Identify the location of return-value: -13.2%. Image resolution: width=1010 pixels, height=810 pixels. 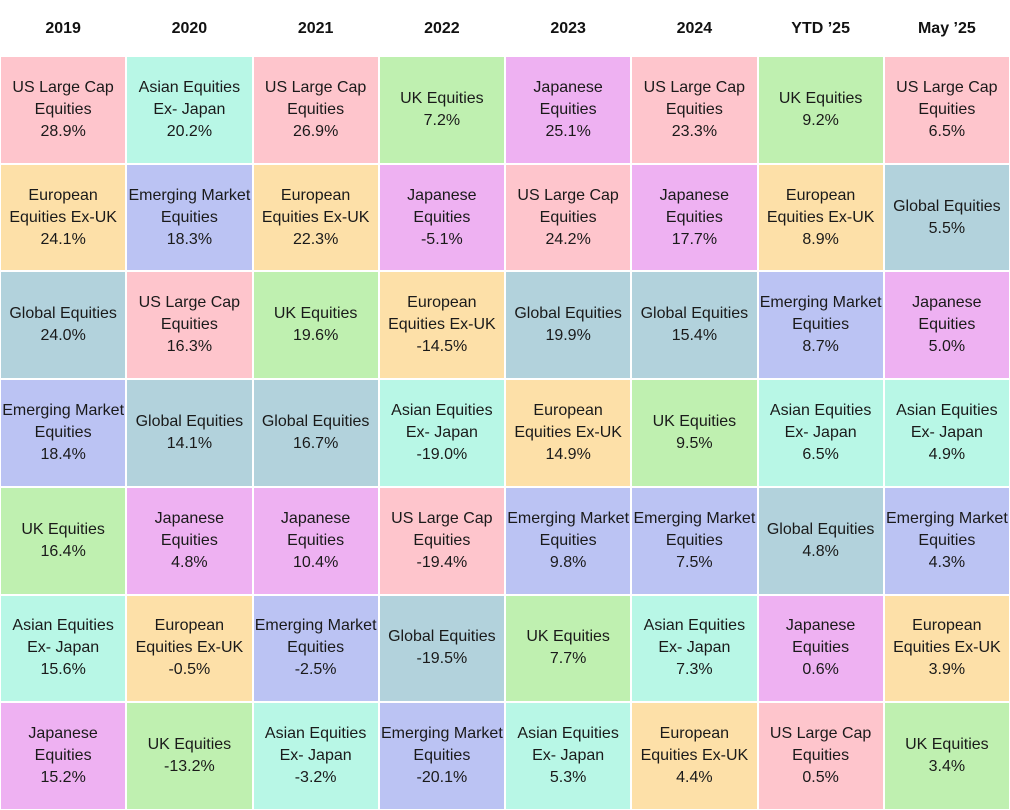
(189, 767).